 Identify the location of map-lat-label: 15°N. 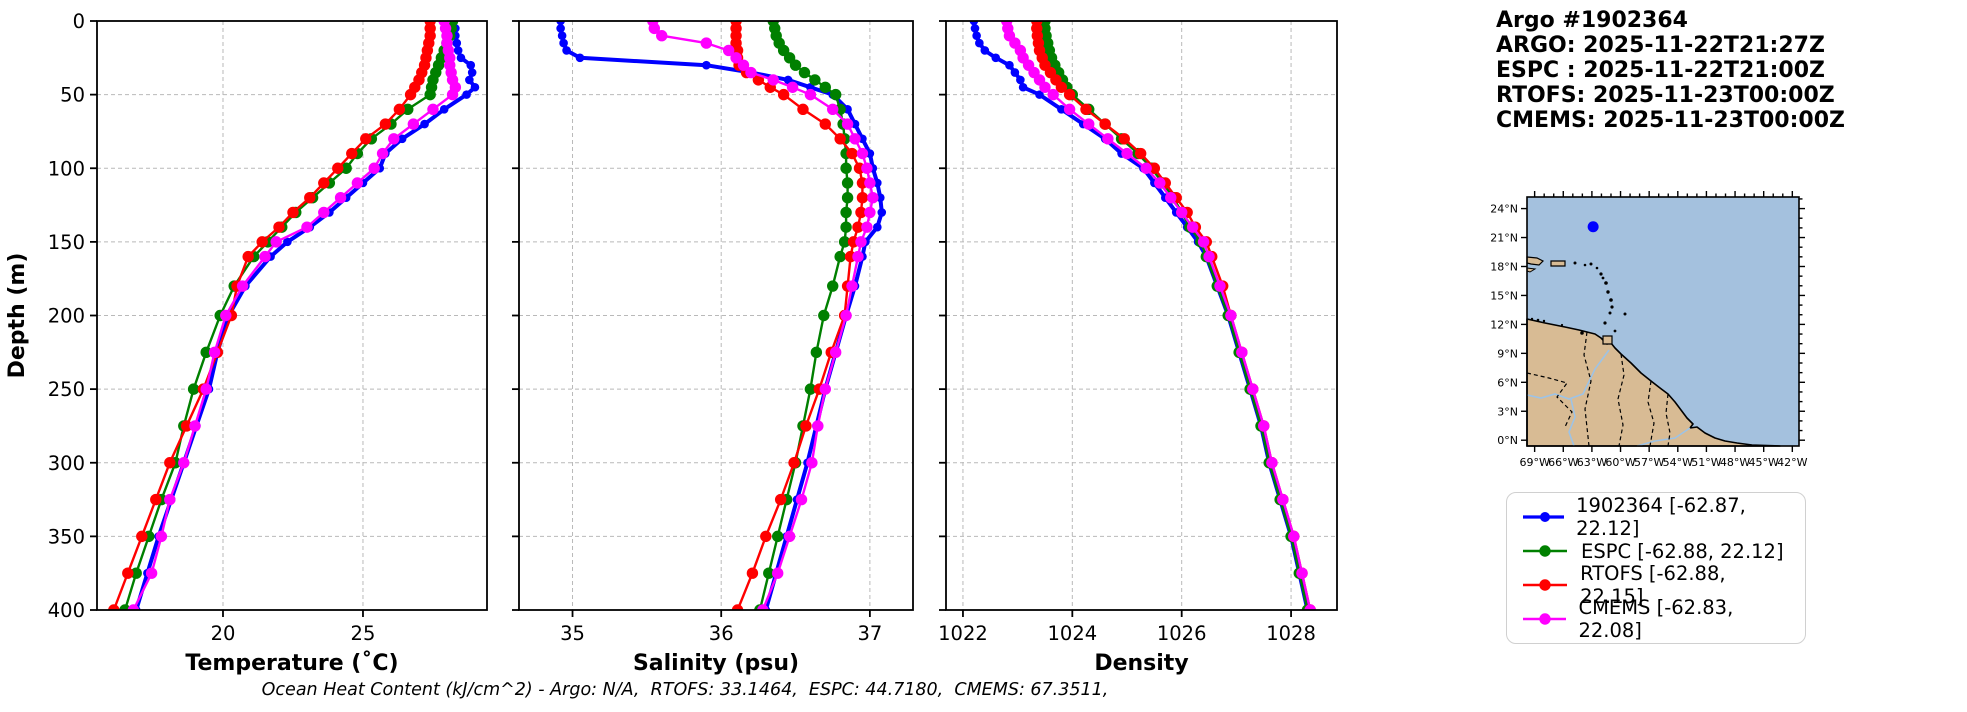
(1504, 295).